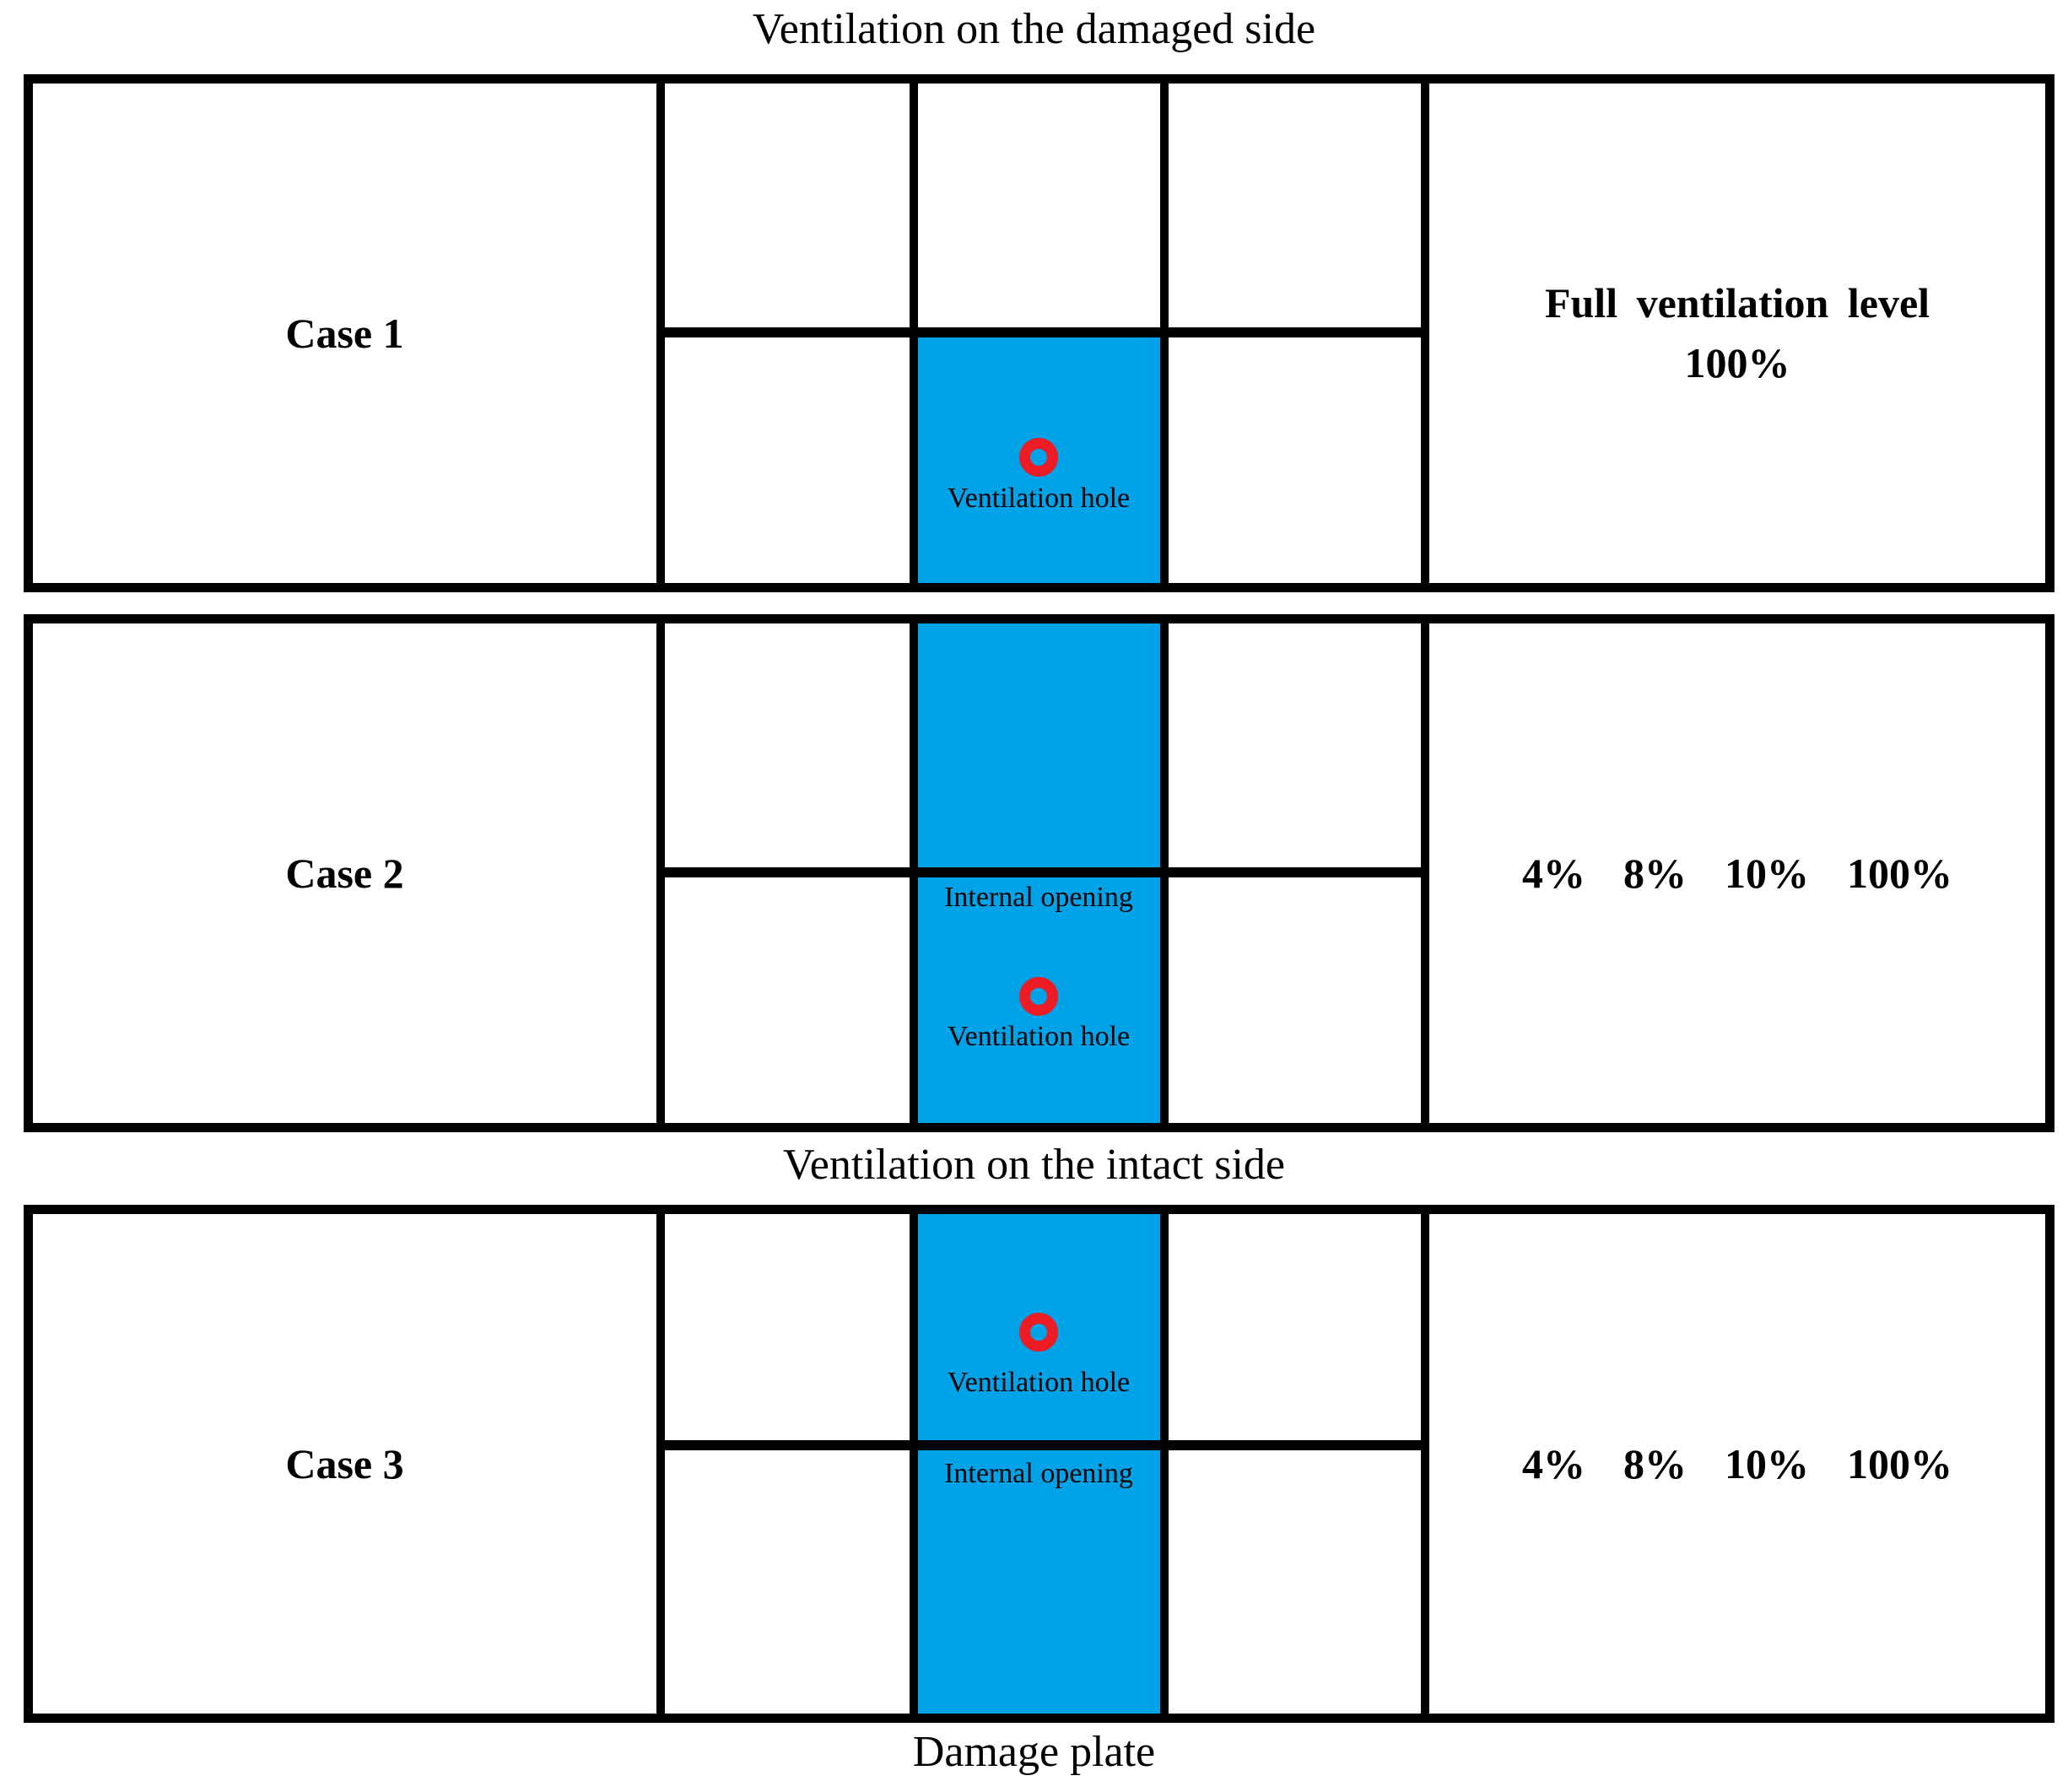  Describe the element at coordinates (1034, 1752) in the screenshot. I see `label-damage-plate: Damage plate` at that location.